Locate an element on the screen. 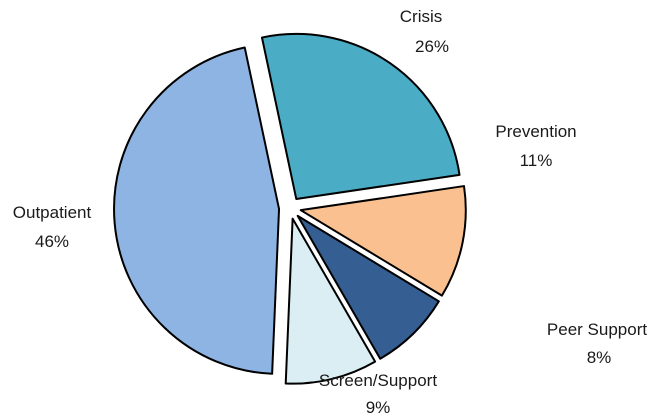  label-crisis-percent: 26% is located at coordinates (432, 46).